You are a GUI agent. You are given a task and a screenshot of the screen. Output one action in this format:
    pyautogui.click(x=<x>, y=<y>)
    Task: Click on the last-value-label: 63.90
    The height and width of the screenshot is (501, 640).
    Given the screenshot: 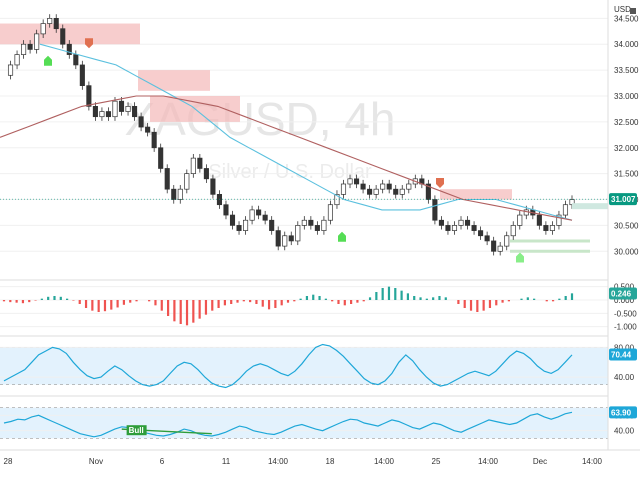 What is the action you would take?
    pyautogui.click(x=621, y=412)
    